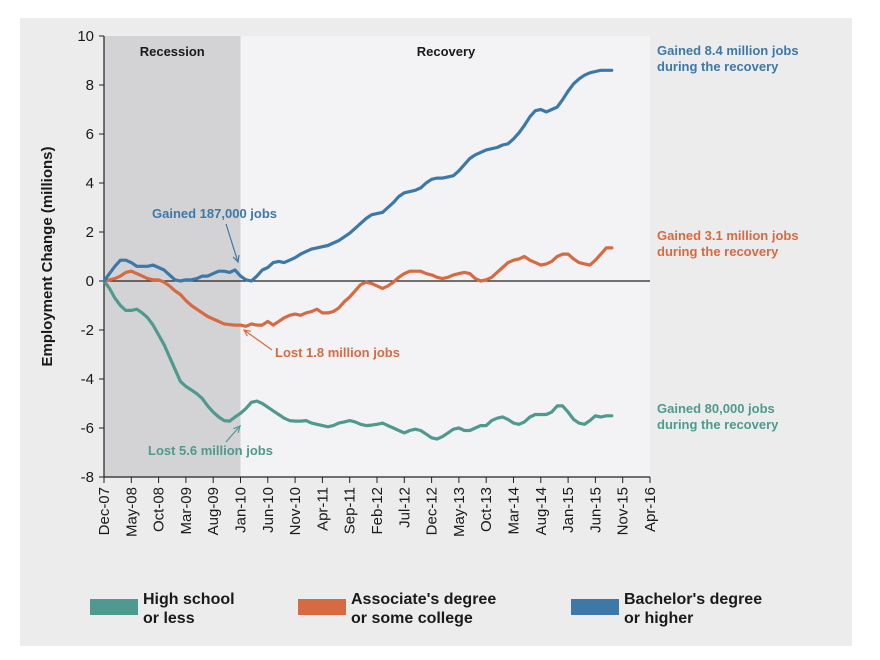  Describe the element at coordinates (295, 511) in the screenshot. I see `x-tick-label: Nov-10` at that location.